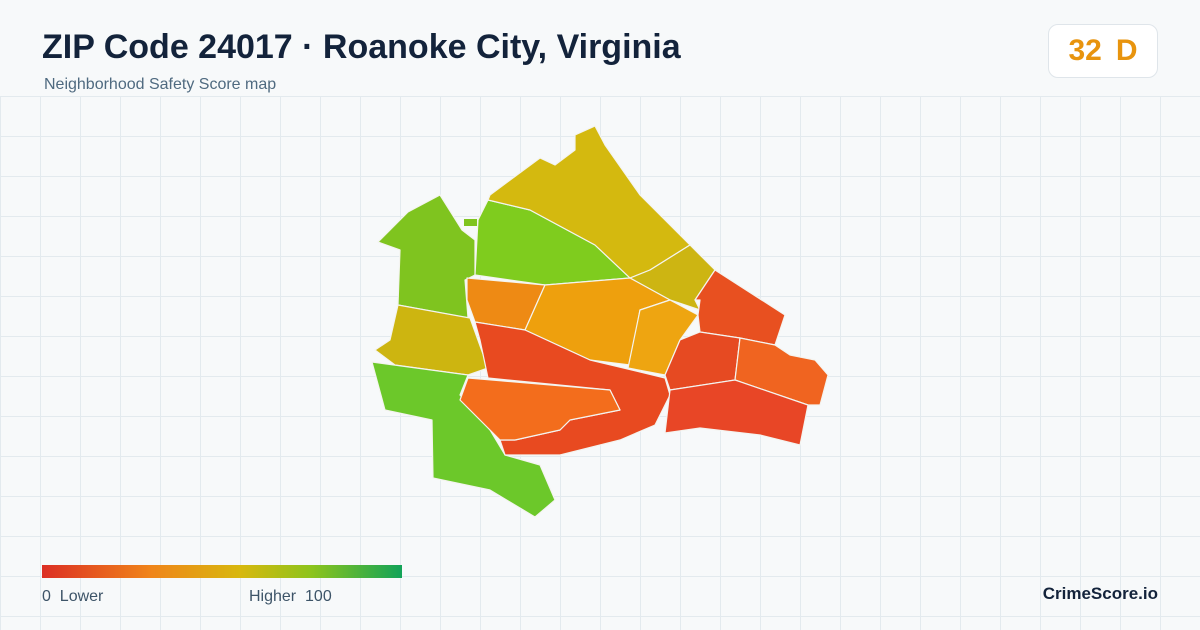 The width and height of the screenshot is (1200, 630). Describe the element at coordinates (273, 596) in the screenshot. I see `legend-max-label: Higher` at that location.